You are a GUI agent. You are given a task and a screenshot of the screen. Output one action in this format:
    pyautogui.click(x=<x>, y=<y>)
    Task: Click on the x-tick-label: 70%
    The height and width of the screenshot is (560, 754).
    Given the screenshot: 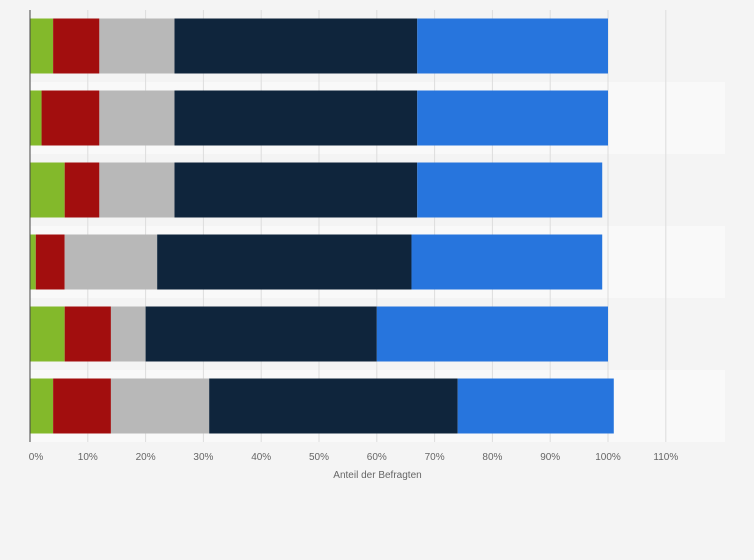 What is the action you would take?
    pyautogui.click(x=435, y=457)
    